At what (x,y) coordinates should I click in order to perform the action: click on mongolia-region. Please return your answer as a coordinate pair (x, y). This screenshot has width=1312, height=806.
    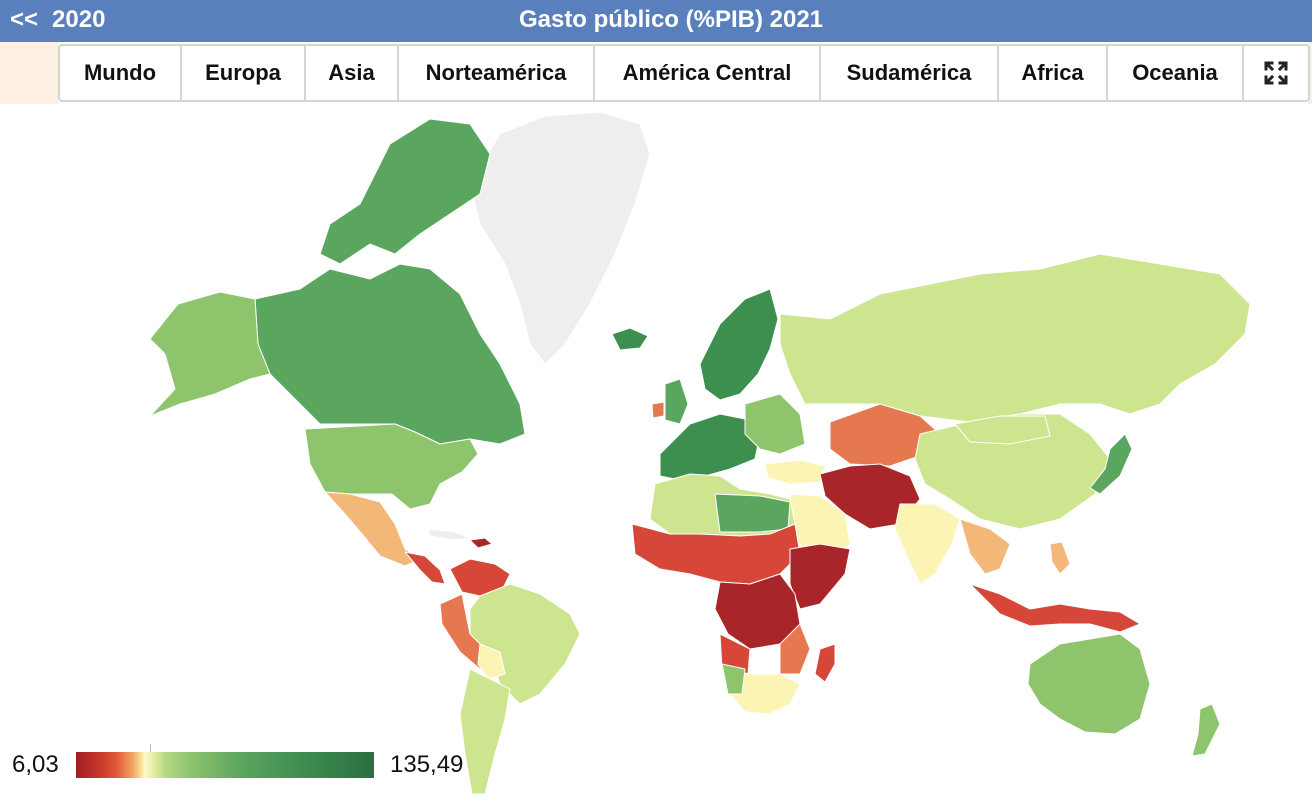
    Looking at the image, I should click on (1002, 430).